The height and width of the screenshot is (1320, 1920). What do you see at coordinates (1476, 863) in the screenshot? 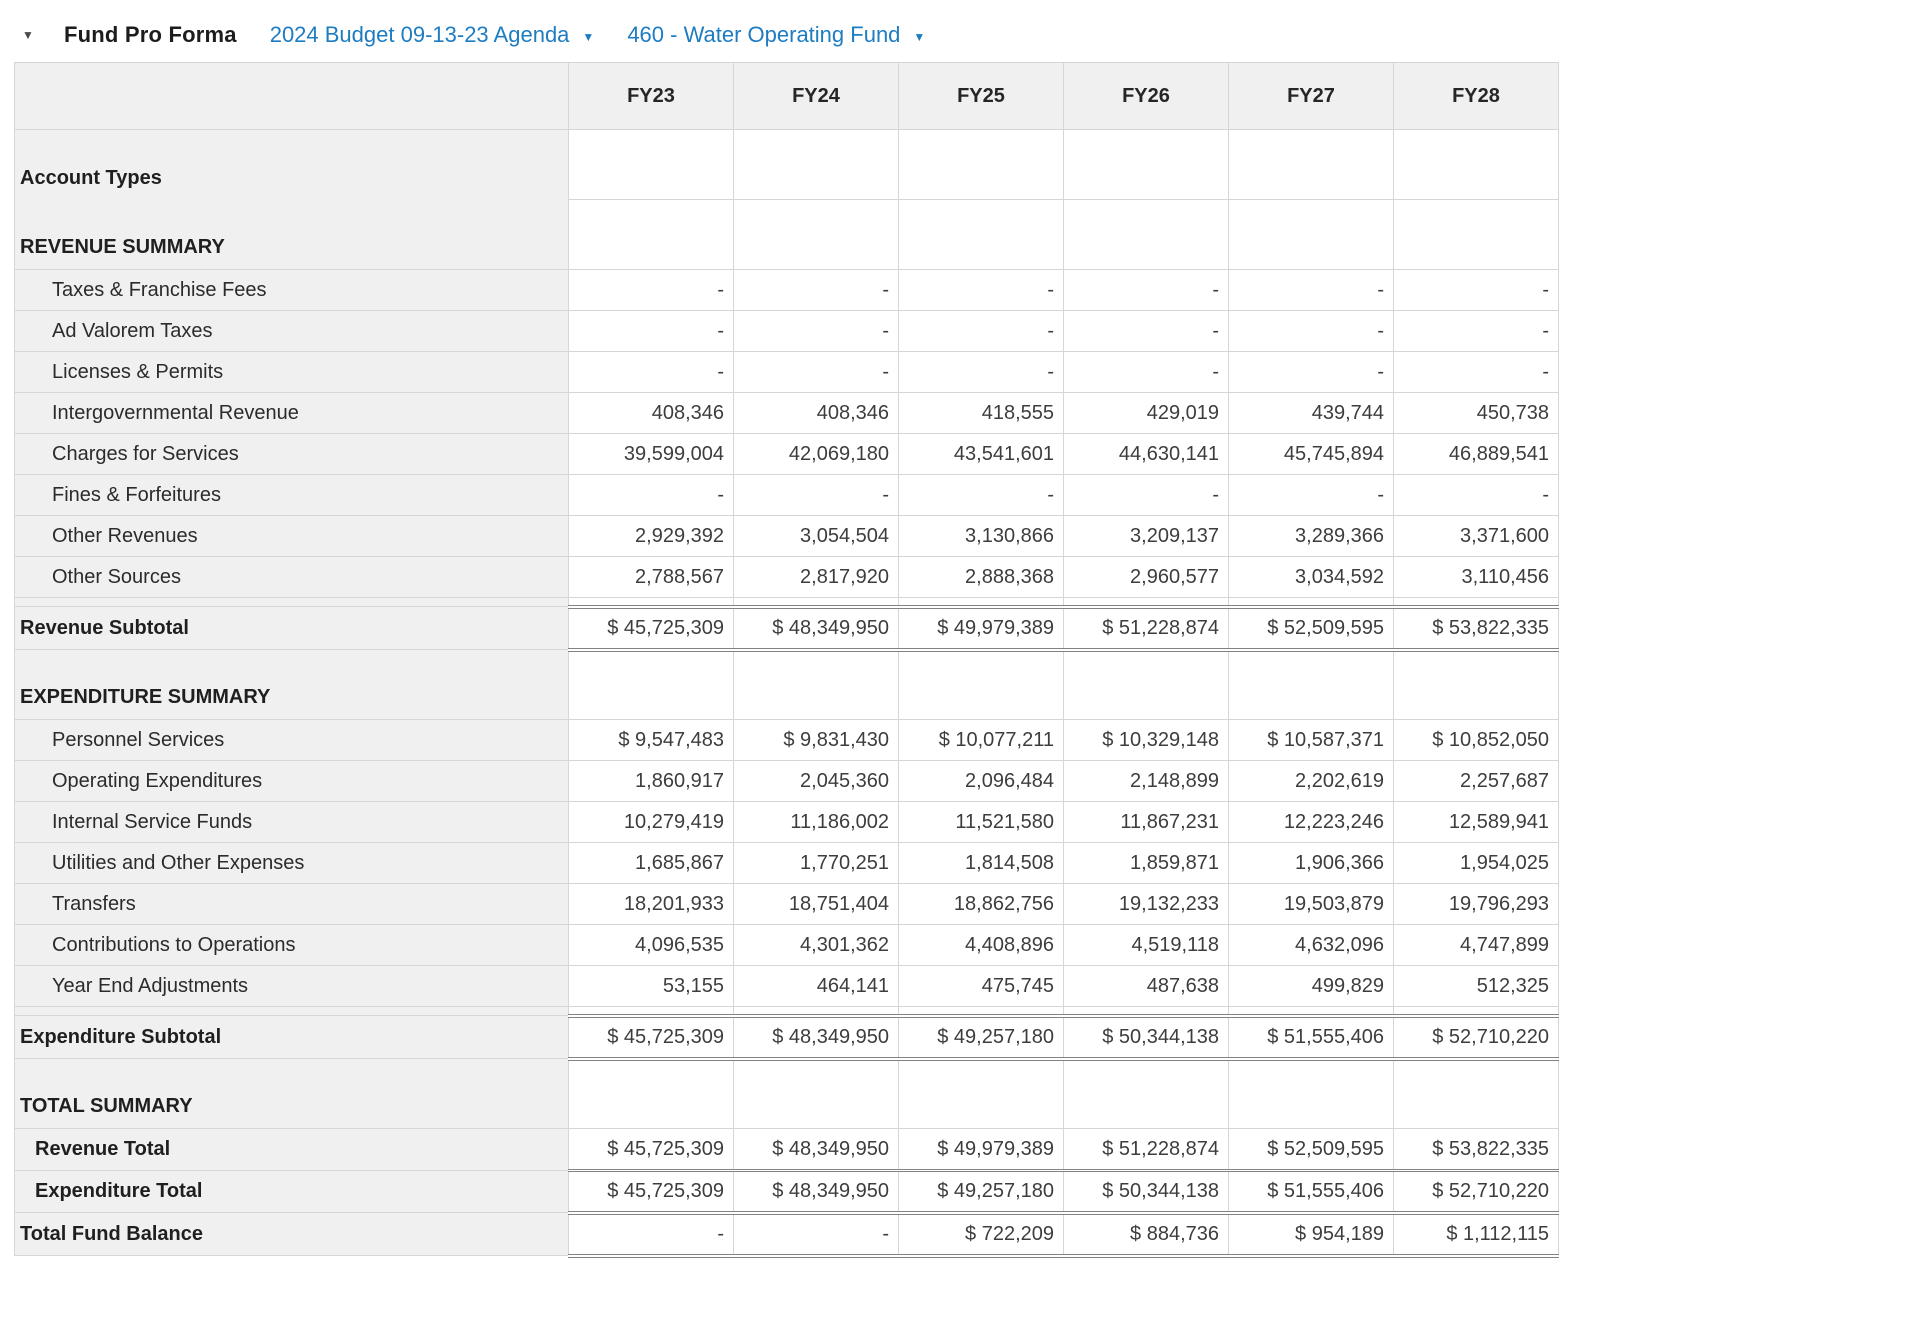
I see `cell-value: 1,954,025` at bounding box center [1476, 863].